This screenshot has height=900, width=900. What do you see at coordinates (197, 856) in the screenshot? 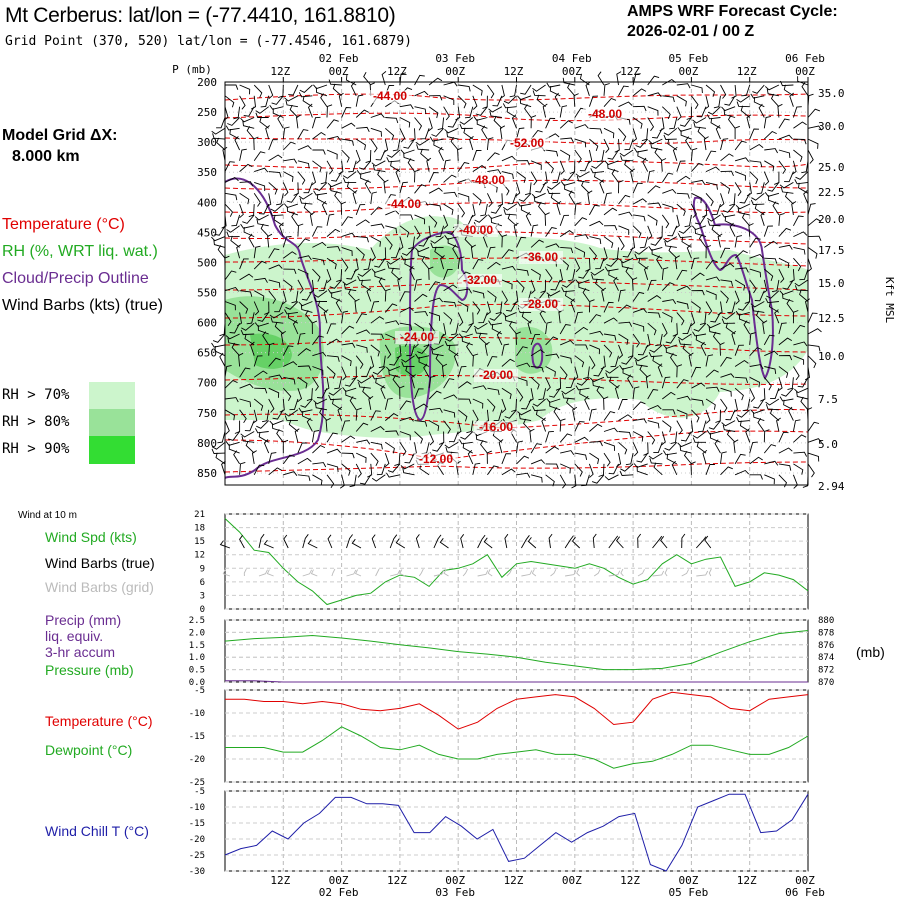
I see `windchill-panel-tick-label: -25` at bounding box center [197, 856].